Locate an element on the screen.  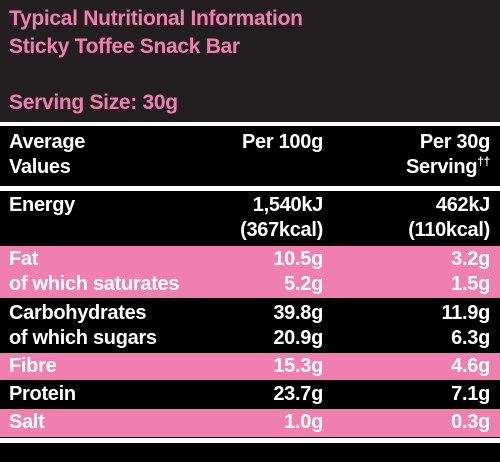
row-per30: 4.6g is located at coordinates (470, 366).